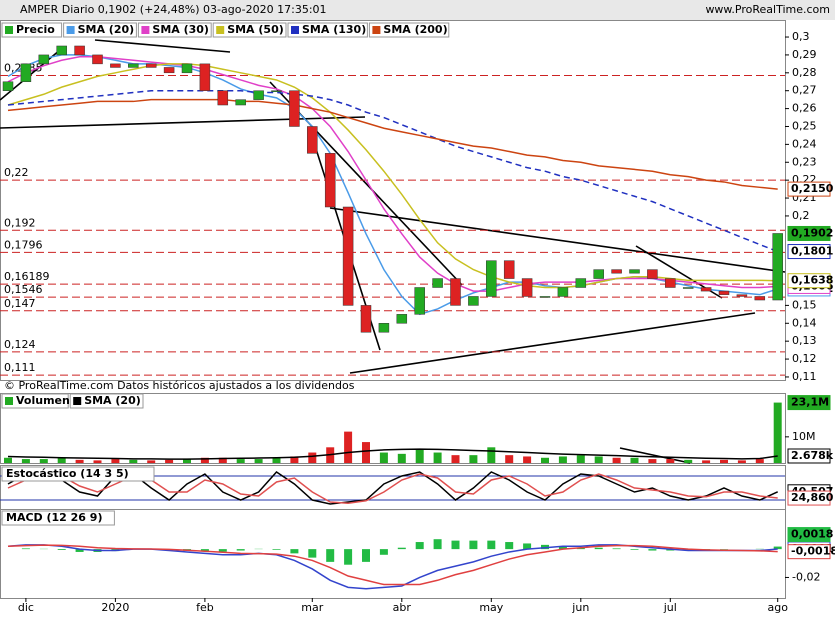 Image resolution: width=835 pixels, height=620 pixels. Describe the element at coordinates (255, 29) in the screenshot. I see `legend-label: SMA (50)` at that location.